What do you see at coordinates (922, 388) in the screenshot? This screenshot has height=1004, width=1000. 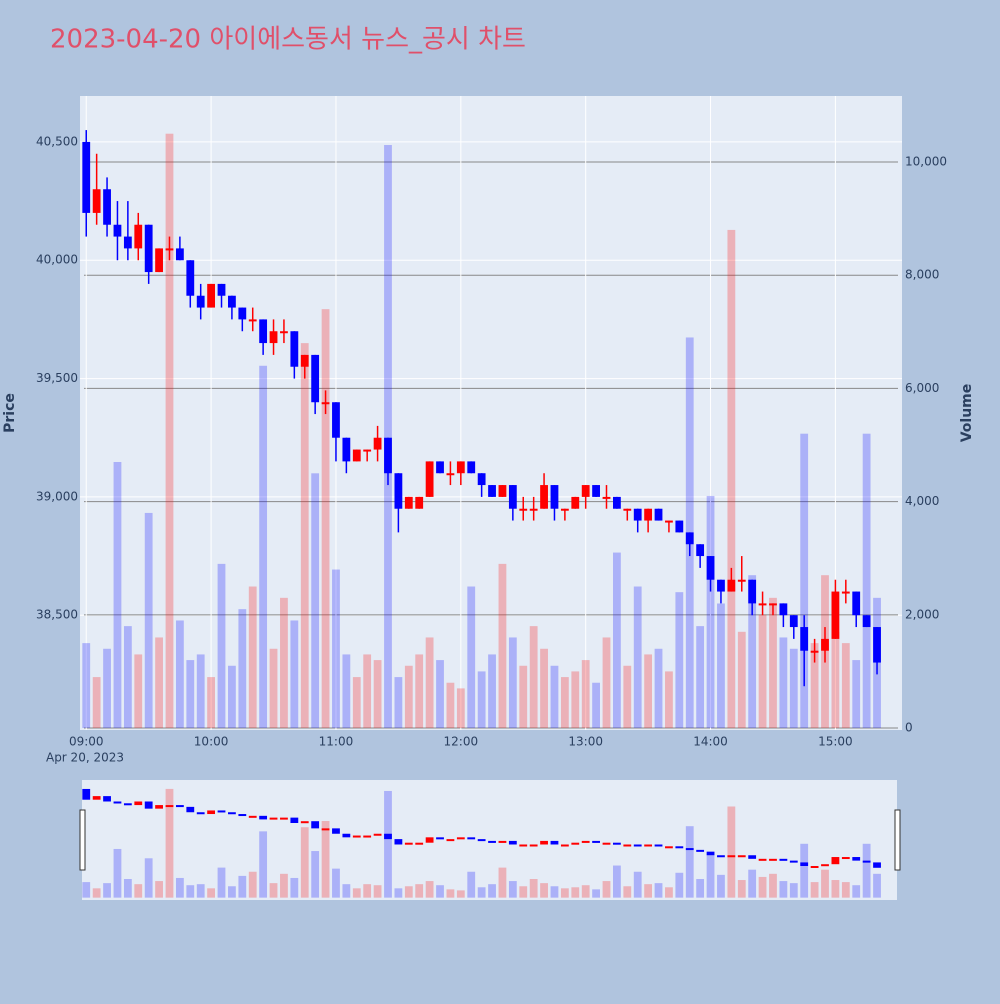 I see `y2-tick-label: 6,000` at bounding box center [922, 388].